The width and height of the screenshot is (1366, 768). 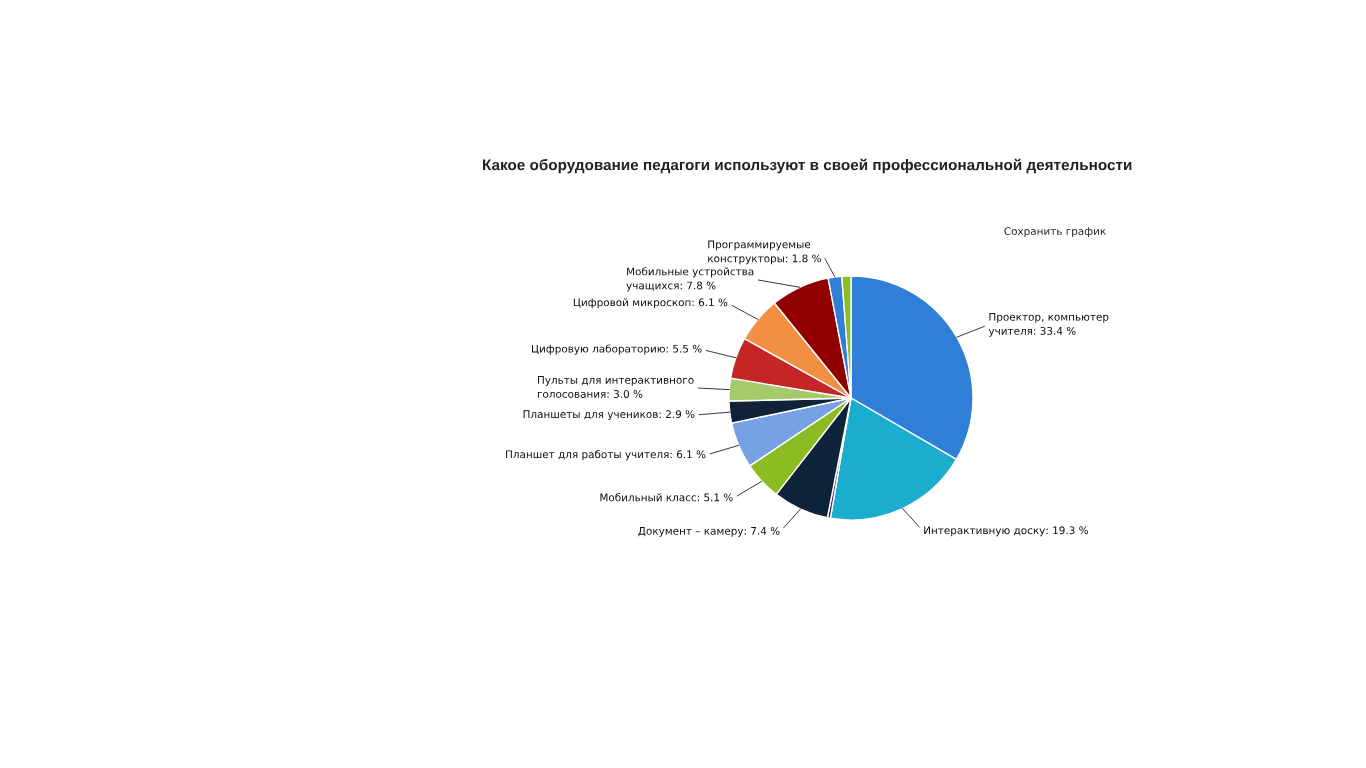 What do you see at coordinates (666, 497) in the screenshot?
I see `slice-label: Мобильный класс: 5.1 %` at bounding box center [666, 497].